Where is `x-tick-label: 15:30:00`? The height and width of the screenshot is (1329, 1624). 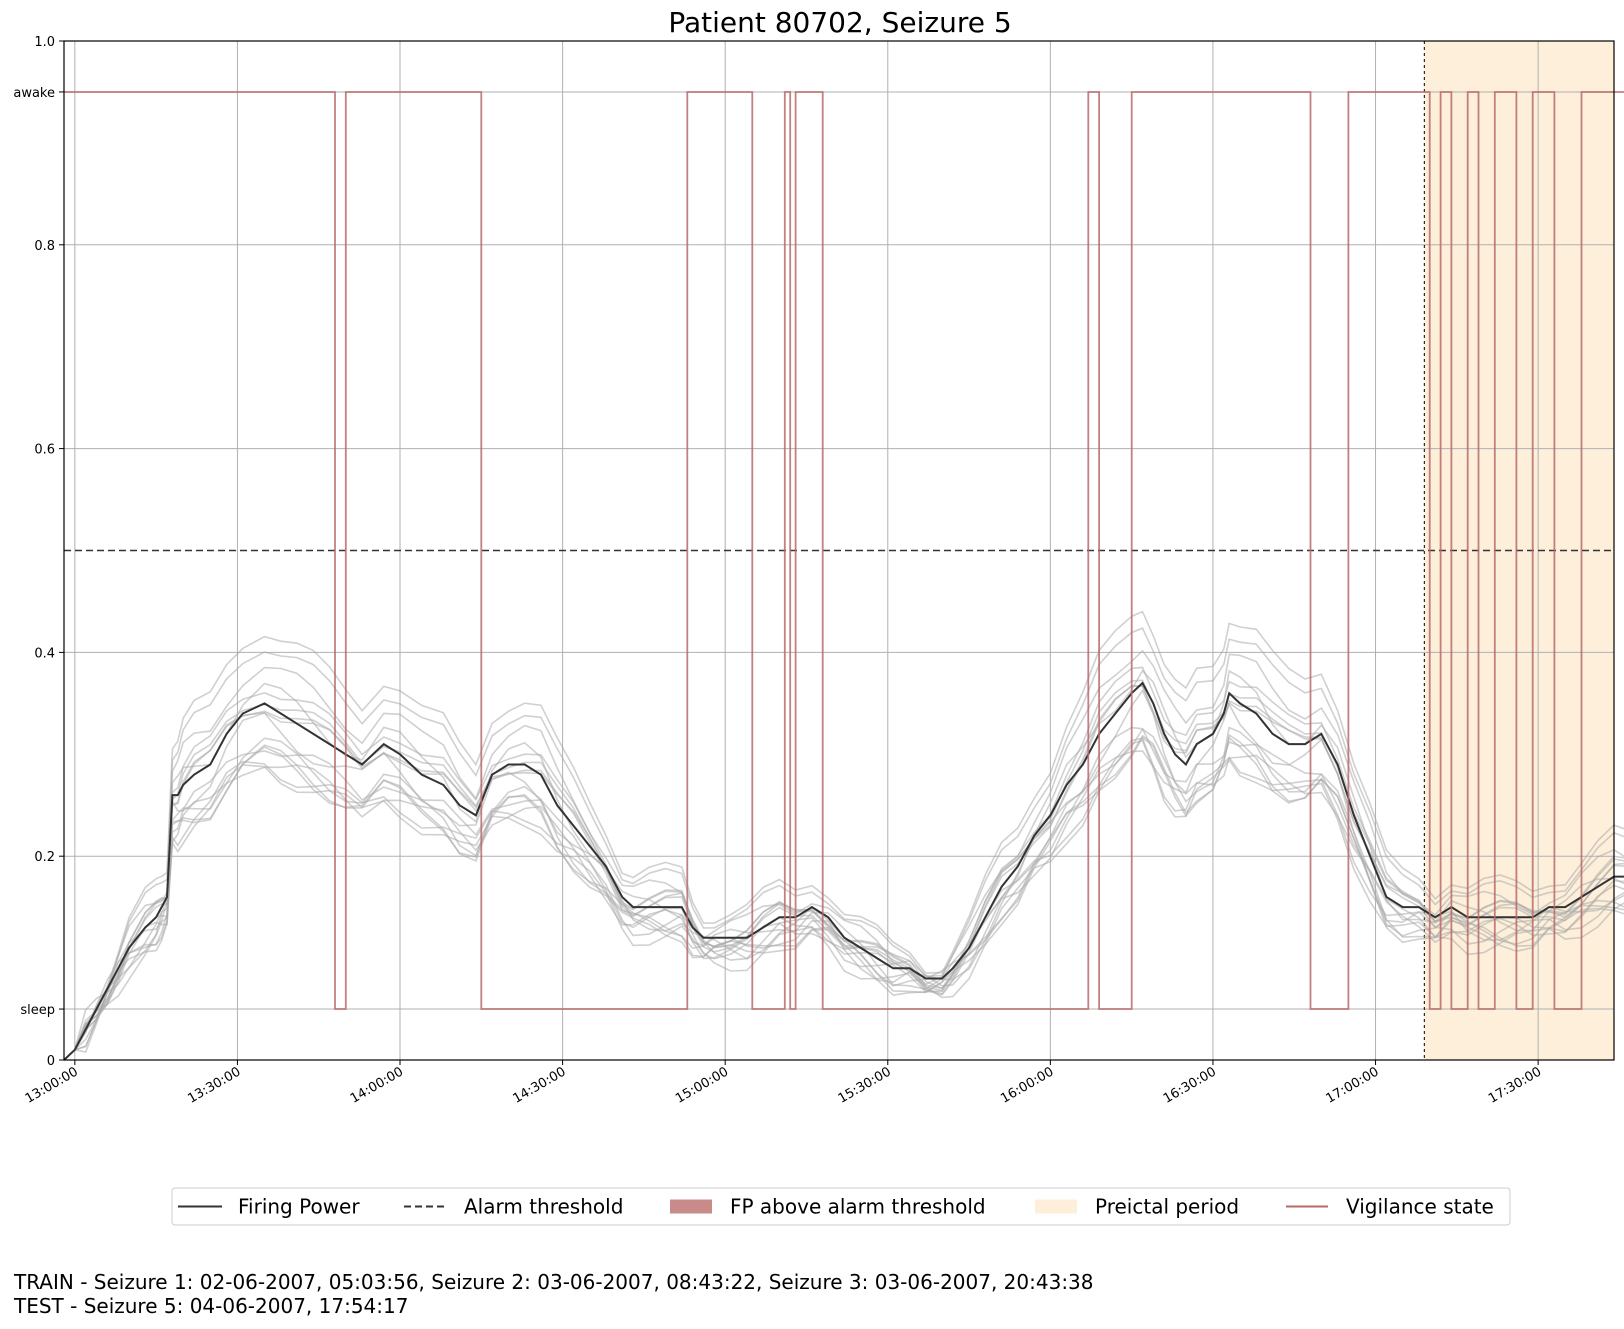
x-tick-label: 15:30:00 is located at coordinates (865, 1085).